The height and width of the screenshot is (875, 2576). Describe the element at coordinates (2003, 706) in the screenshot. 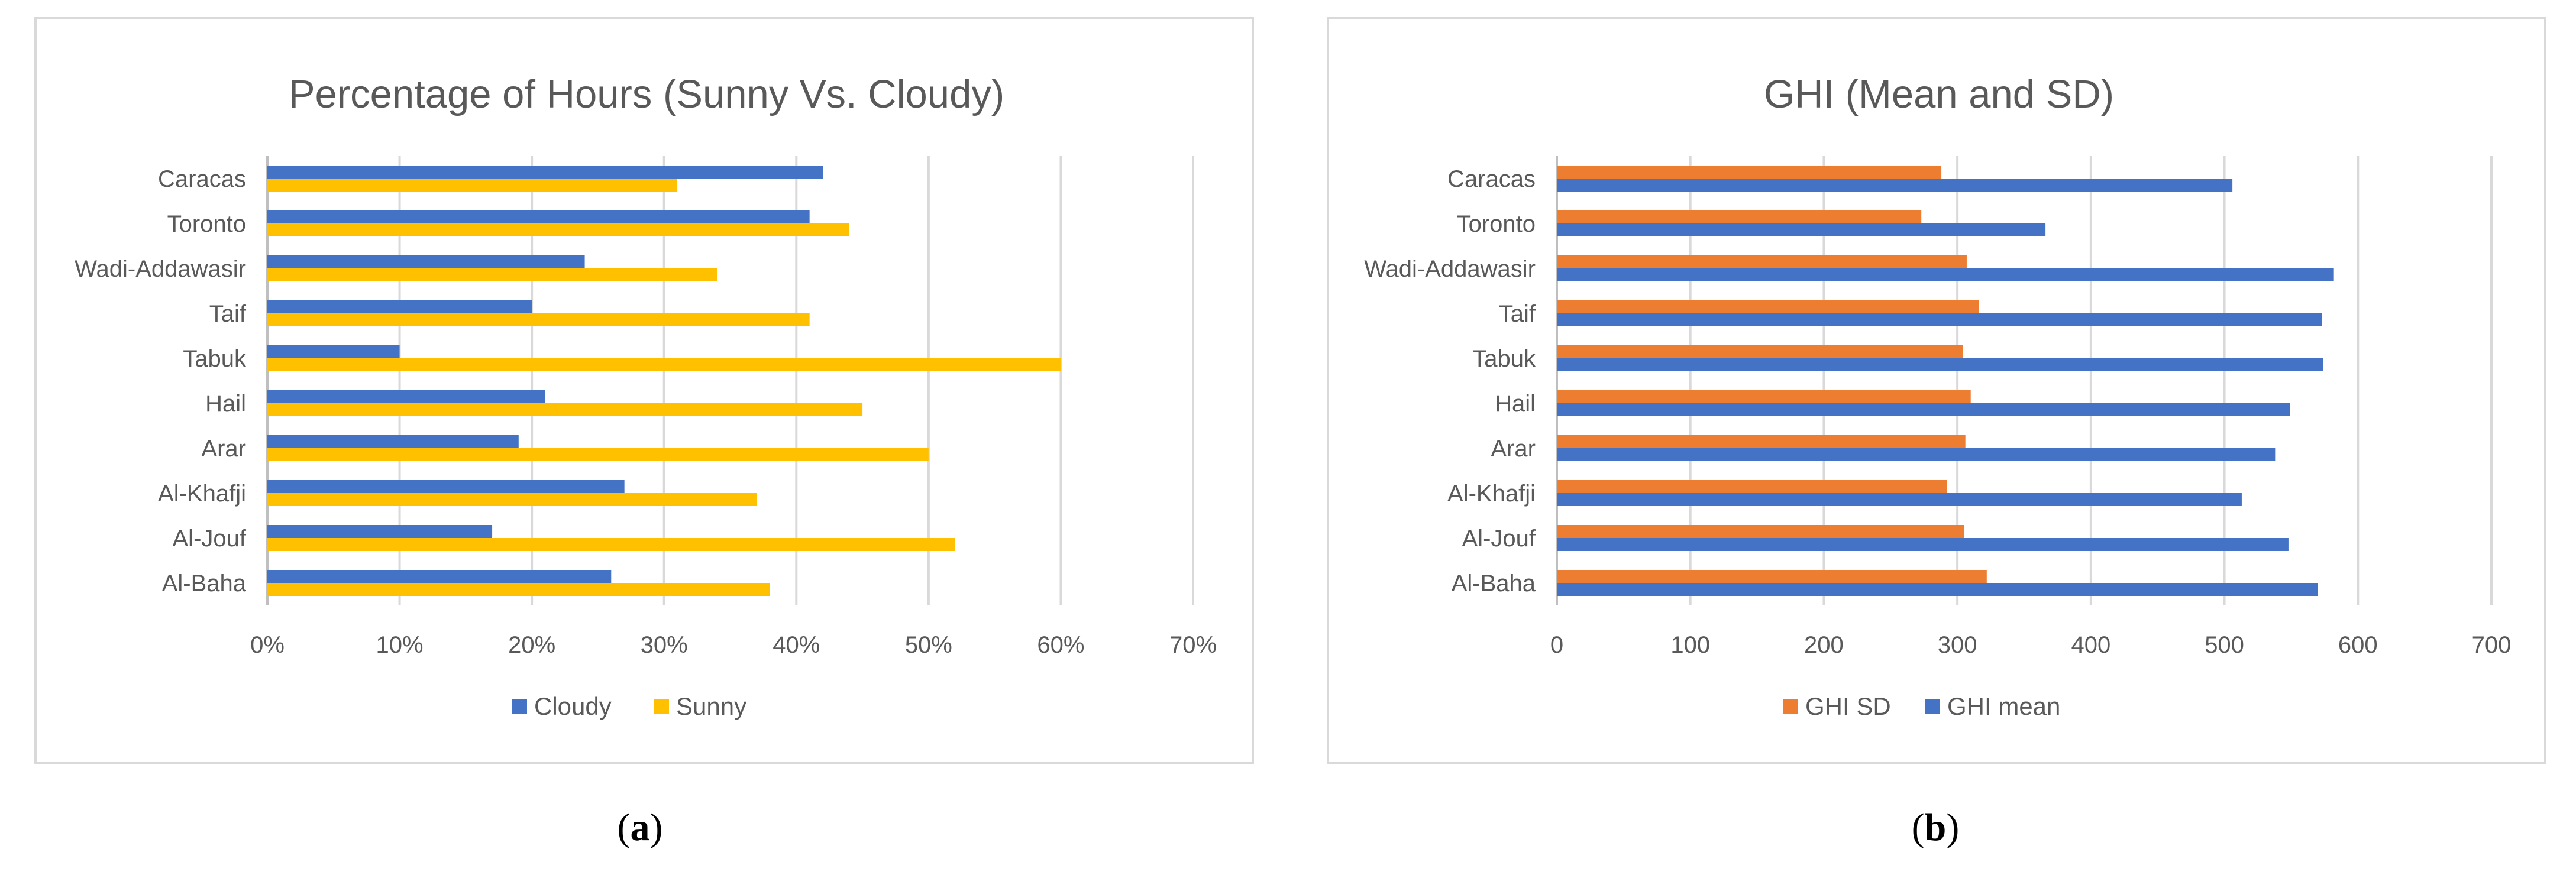

I see `legend-label: GHI mean` at that location.